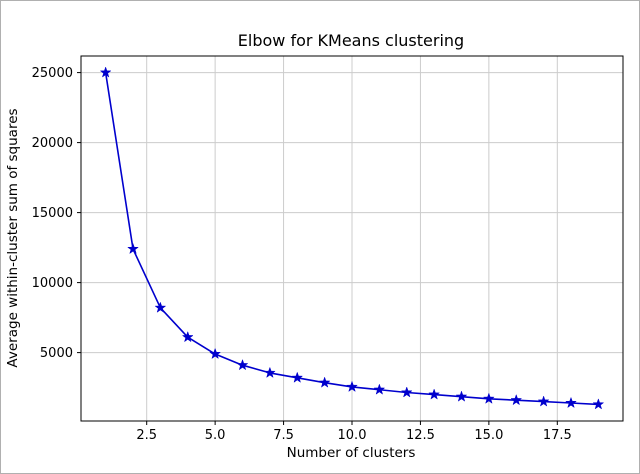 This screenshot has height=474, width=640. Describe the element at coordinates (351, 453) in the screenshot. I see `x-axis-label: Number of clusters` at that location.